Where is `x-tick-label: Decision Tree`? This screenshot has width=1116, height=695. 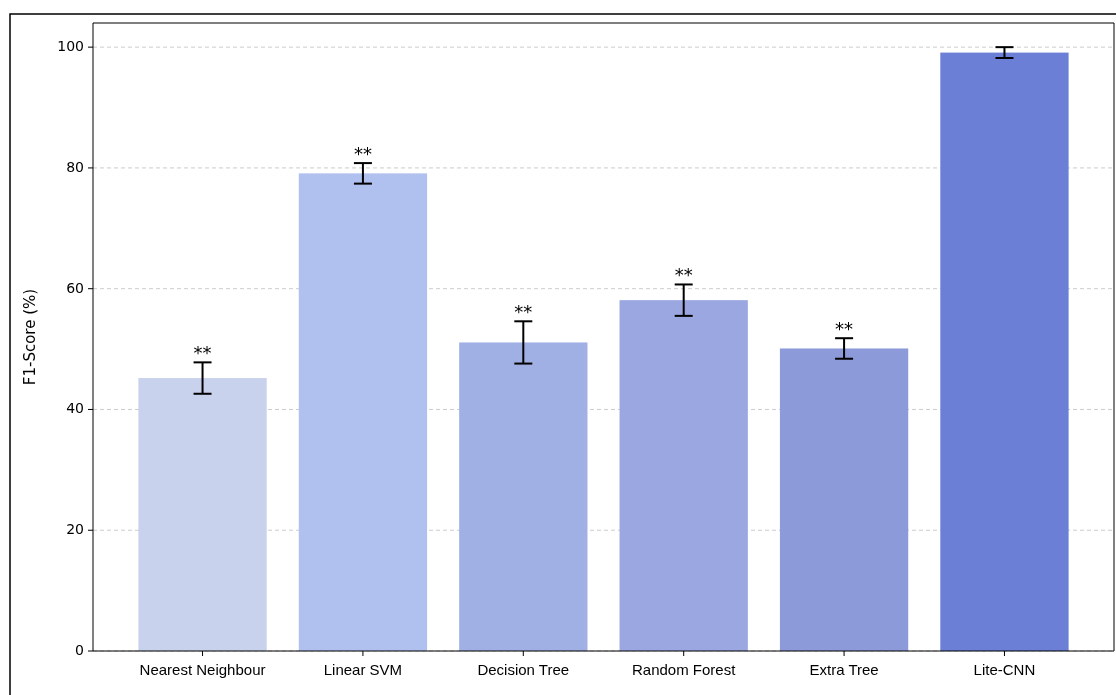 x-tick-label: Decision Tree is located at coordinates (523, 669).